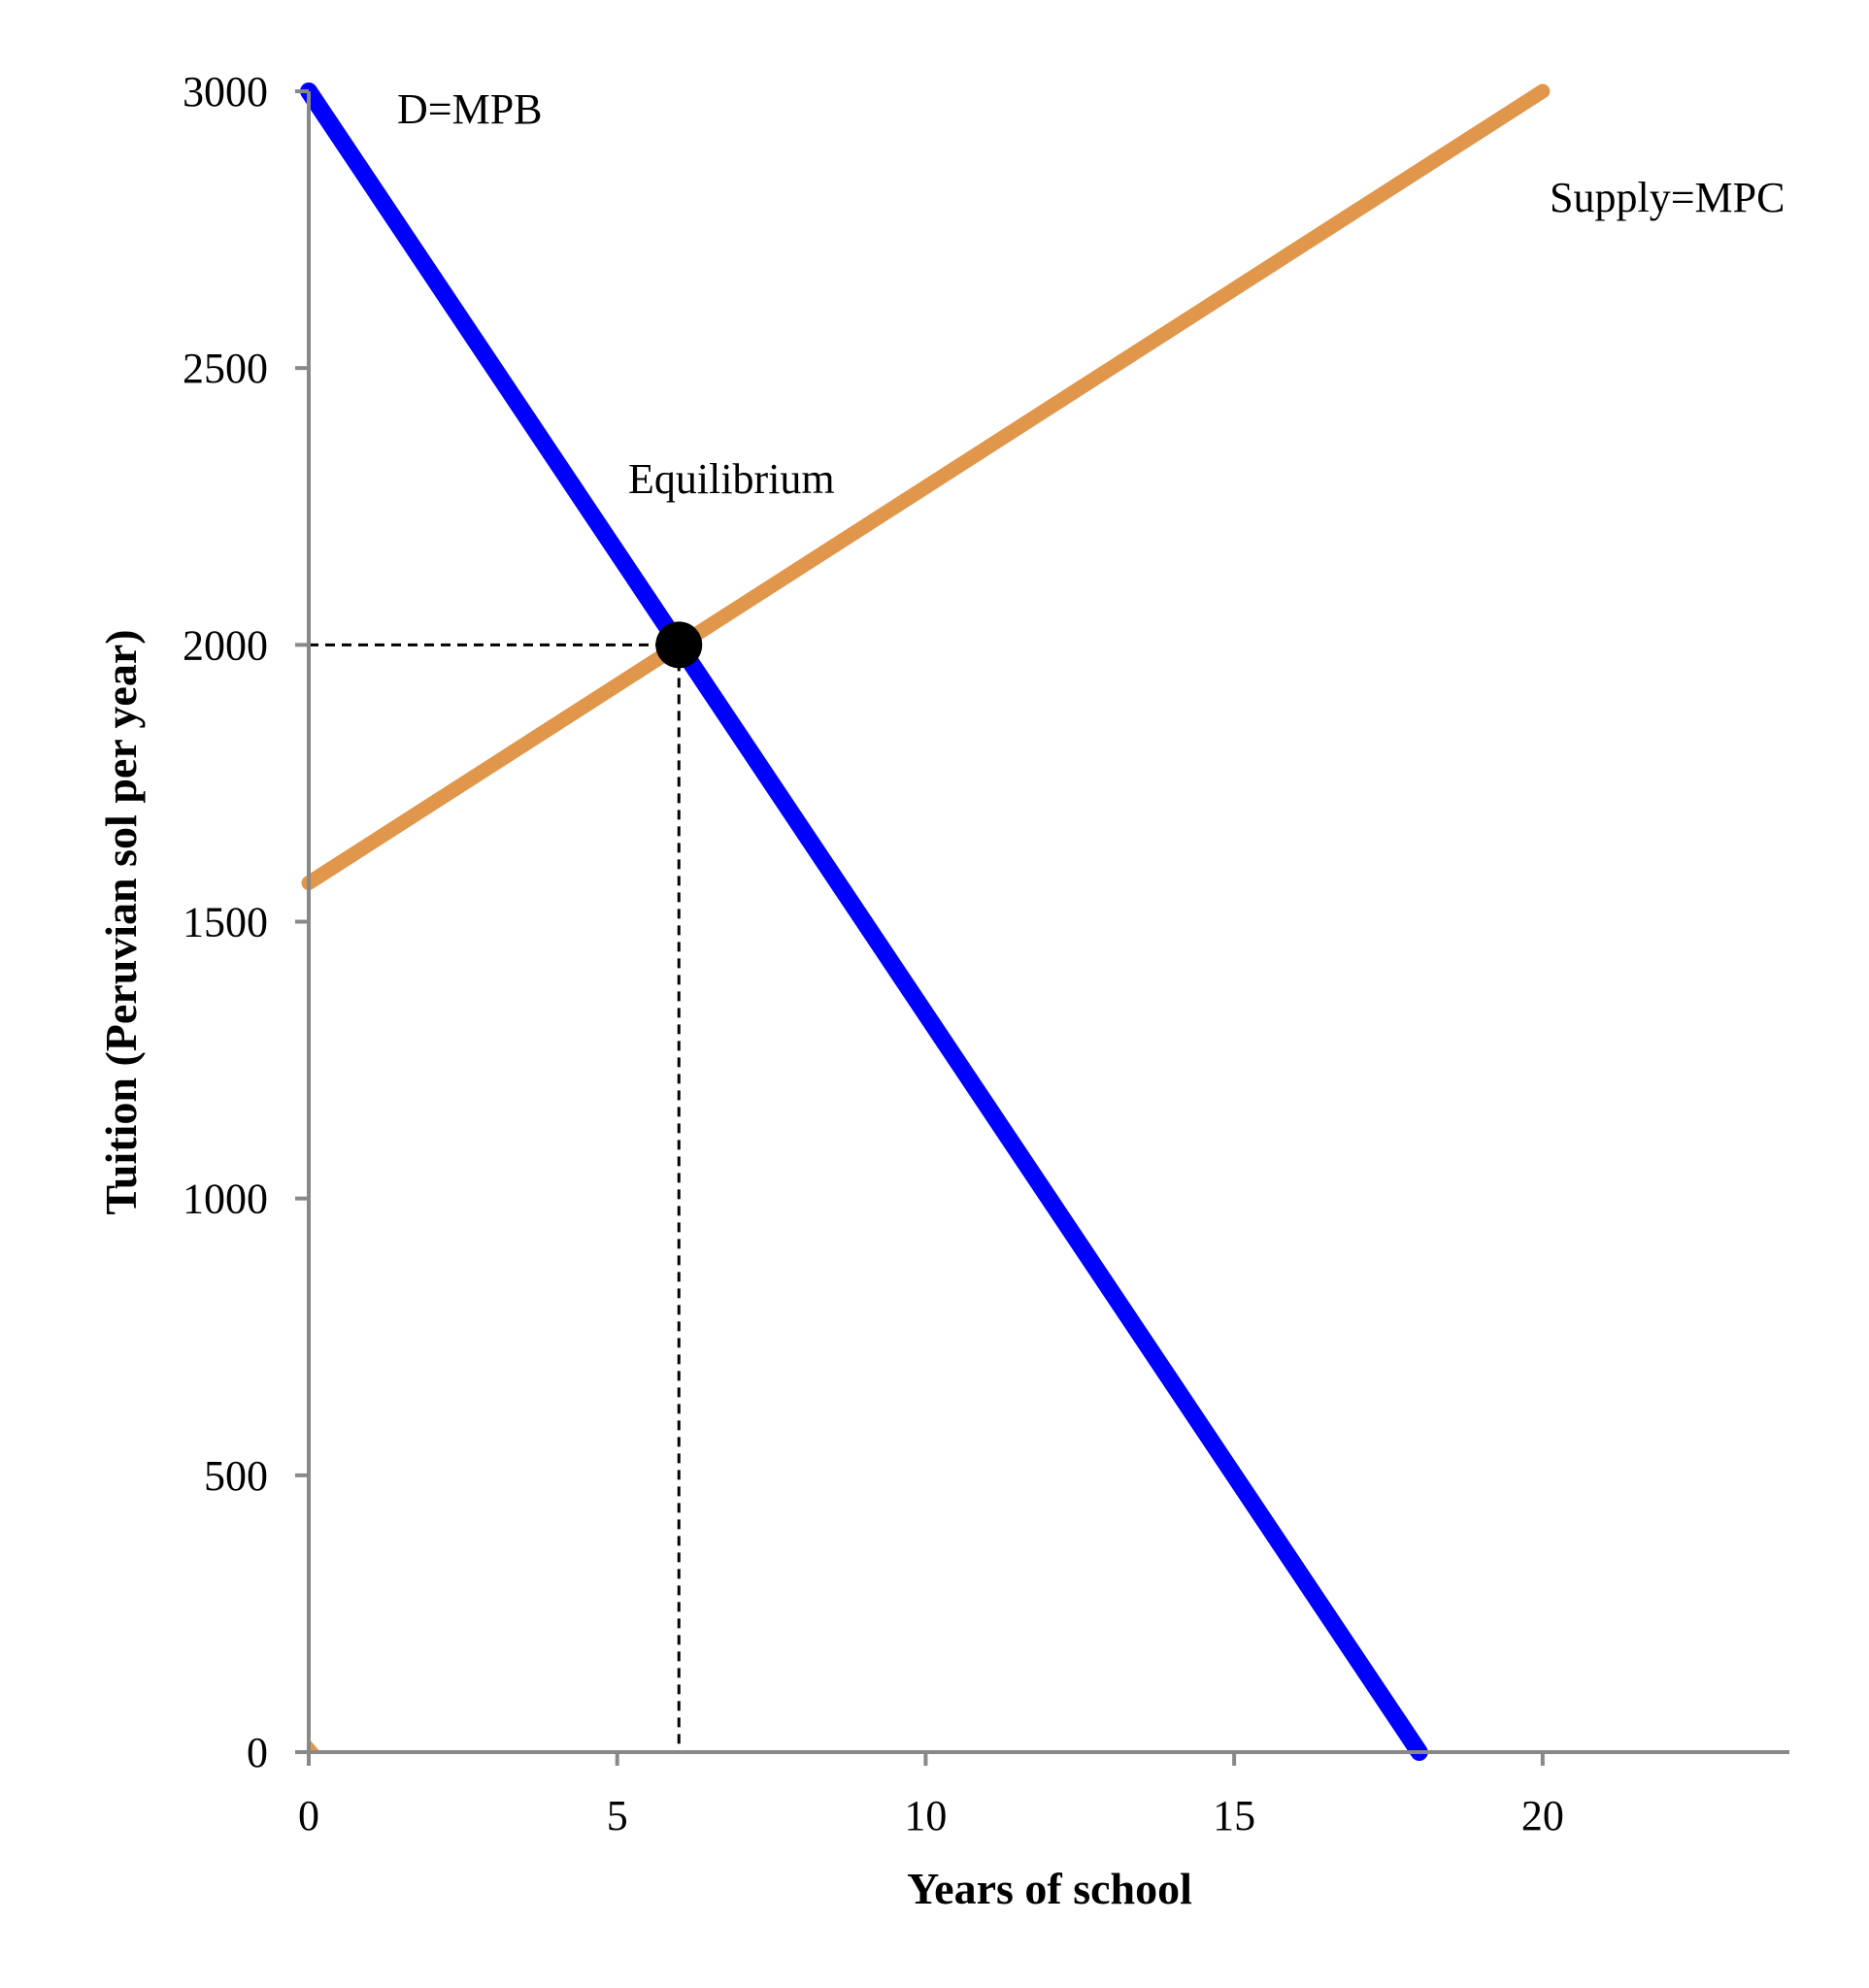  I want to click on demand-label: D=MPB, so click(470, 109).